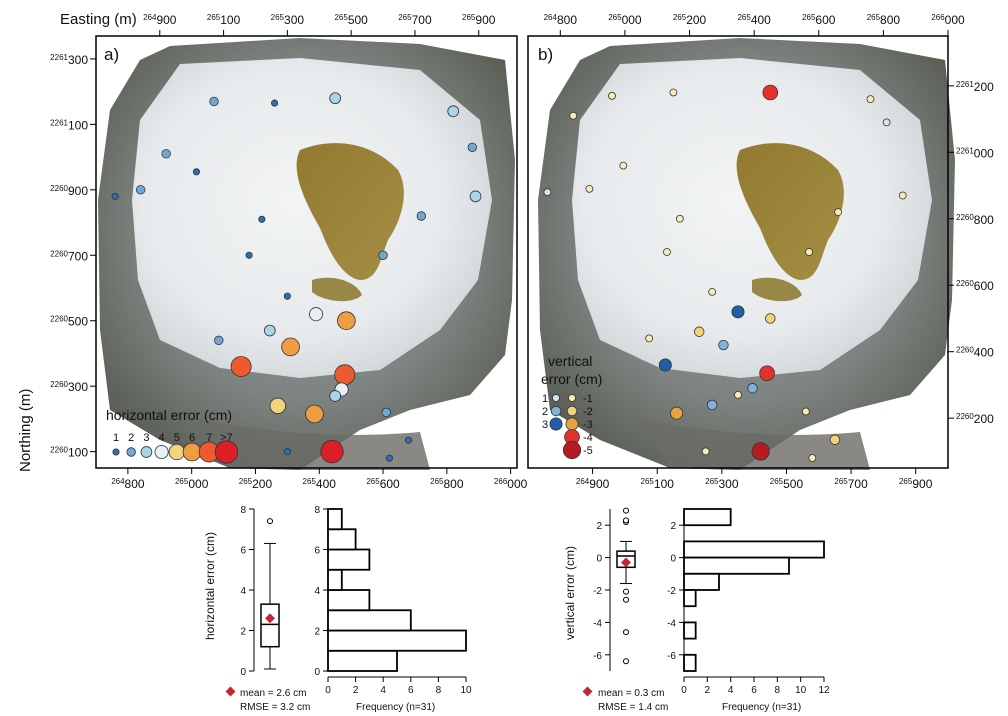 This screenshot has height=716, width=1008. I want to click on histogram-y-tick-label: -6, so click(671, 656).